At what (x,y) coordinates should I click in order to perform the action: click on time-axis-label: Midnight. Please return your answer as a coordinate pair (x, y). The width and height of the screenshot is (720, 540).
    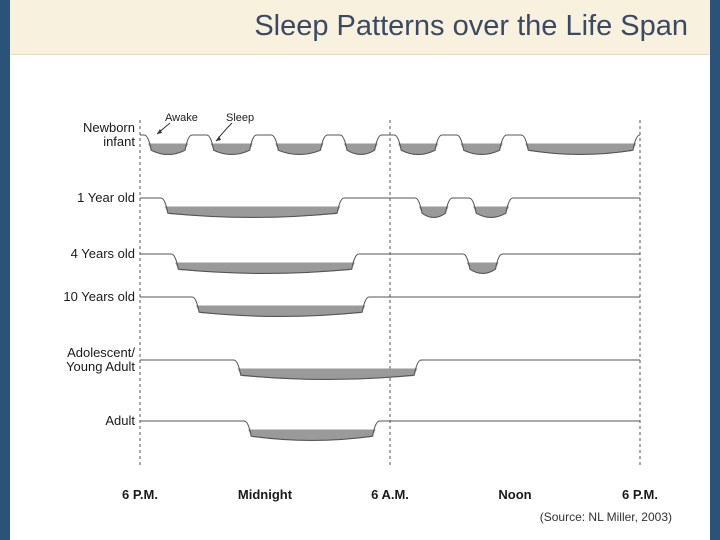
    Looking at the image, I should click on (265, 494).